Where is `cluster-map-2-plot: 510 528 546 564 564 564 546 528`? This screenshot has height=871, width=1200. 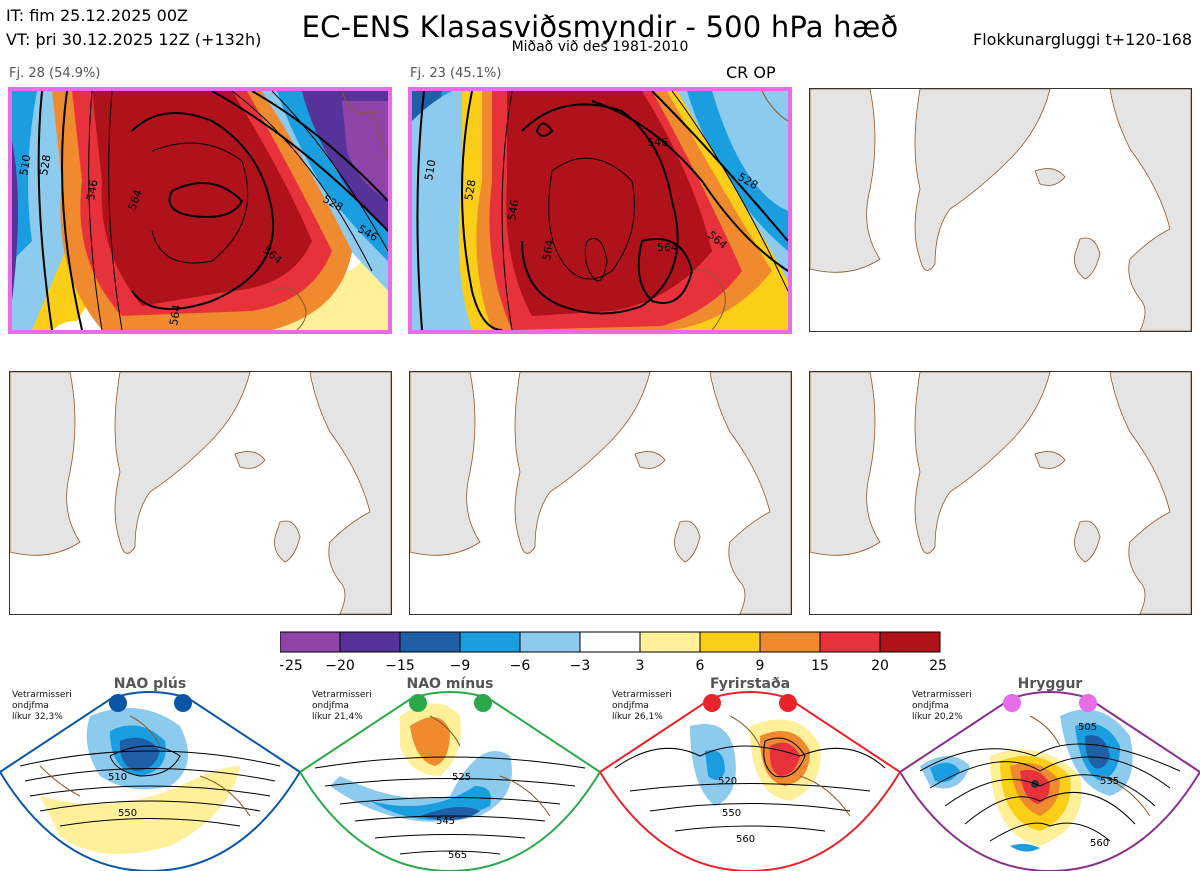 cluster-map-2-plot: 510 528 546 564 564 564 546 528 is located at coordinates (600, 210).